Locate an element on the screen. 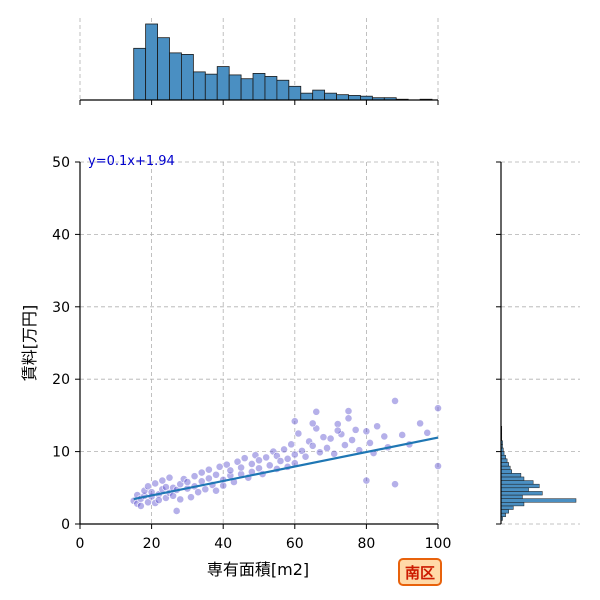 The width and height of the screenshot is (600, 600). region-badge: 南区 is located at coordinates (420, 572).